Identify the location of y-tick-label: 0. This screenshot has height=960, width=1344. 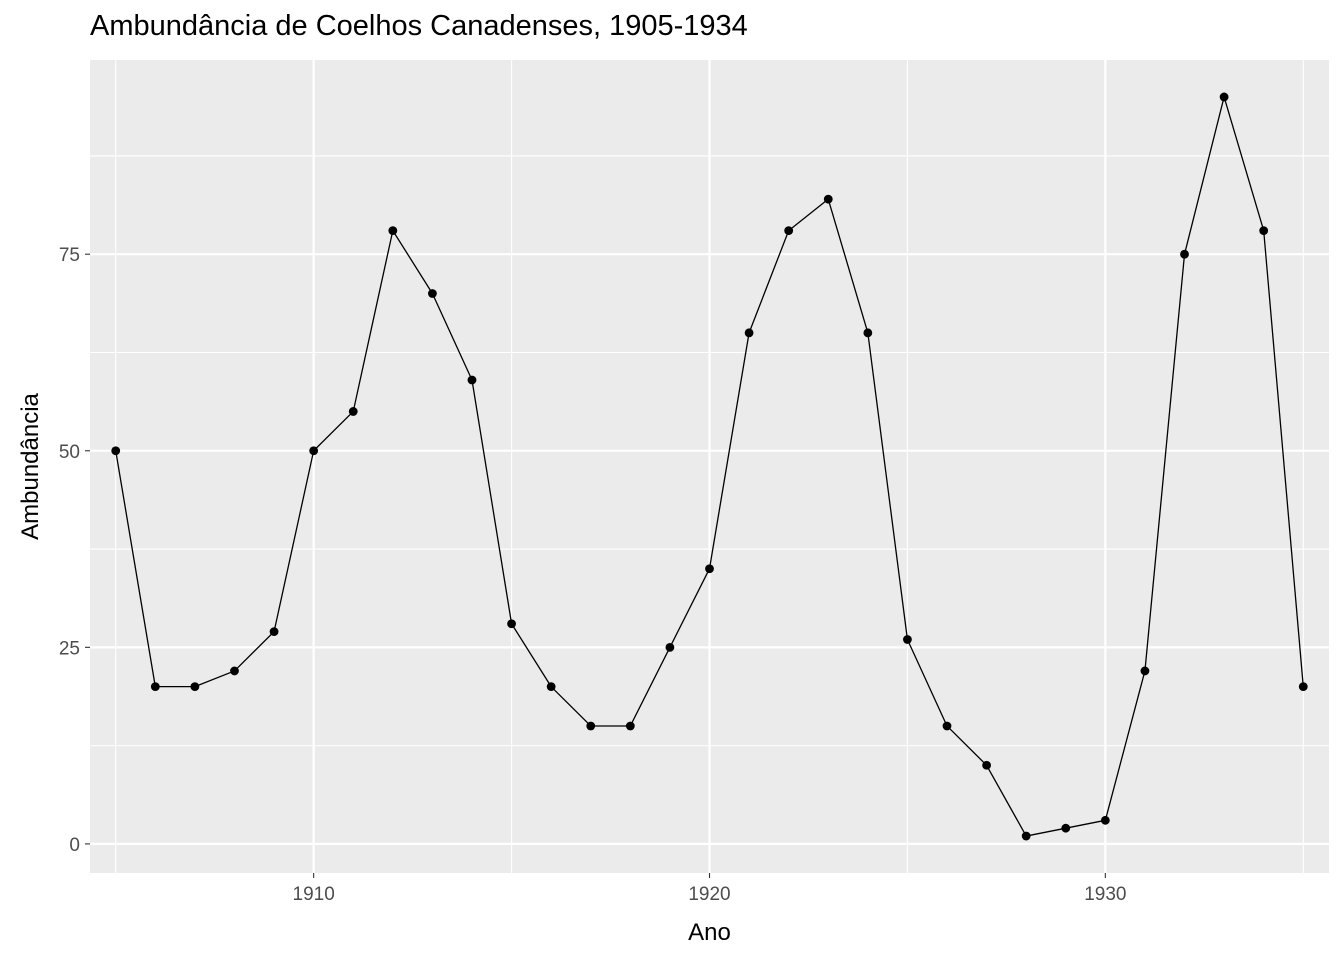
(74, 845).